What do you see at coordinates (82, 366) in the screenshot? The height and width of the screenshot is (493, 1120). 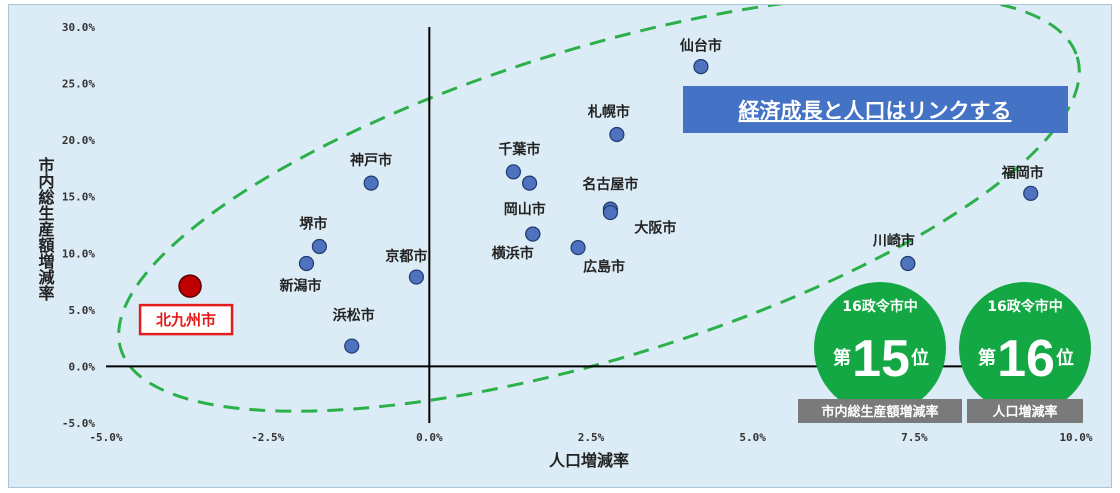 I see `y-tick-label: 0.0%` at bounding box center [82, 366].